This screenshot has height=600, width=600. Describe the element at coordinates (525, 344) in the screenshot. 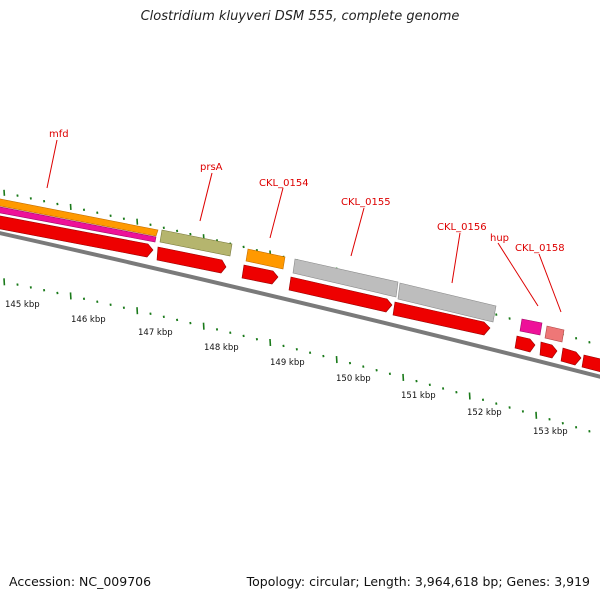

I see `cds-arrow-hup` at that location.